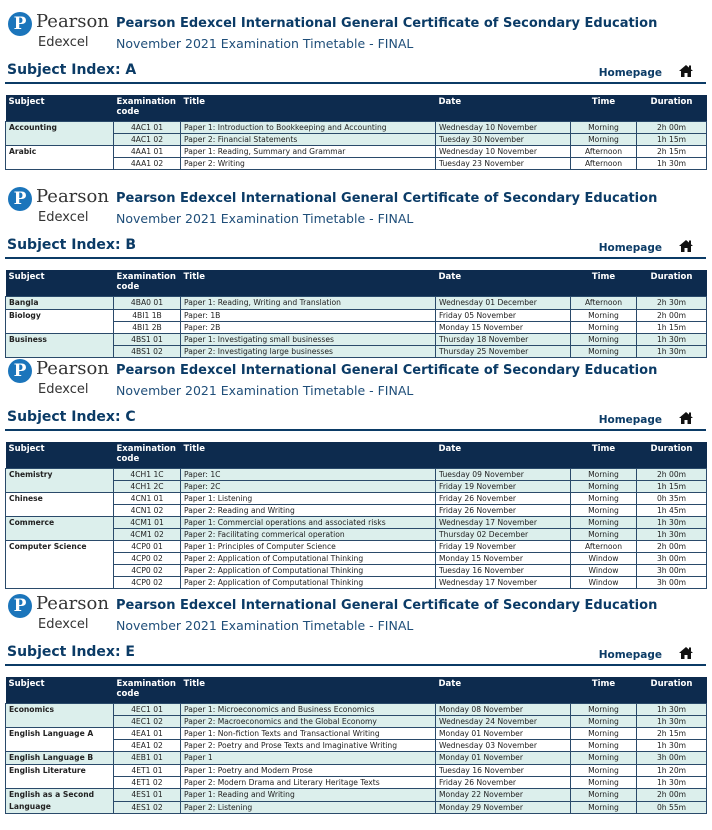  Describe the element at coordinates (308, 486) in the screenshot. I see `cell: Paper: 2C` at that location.